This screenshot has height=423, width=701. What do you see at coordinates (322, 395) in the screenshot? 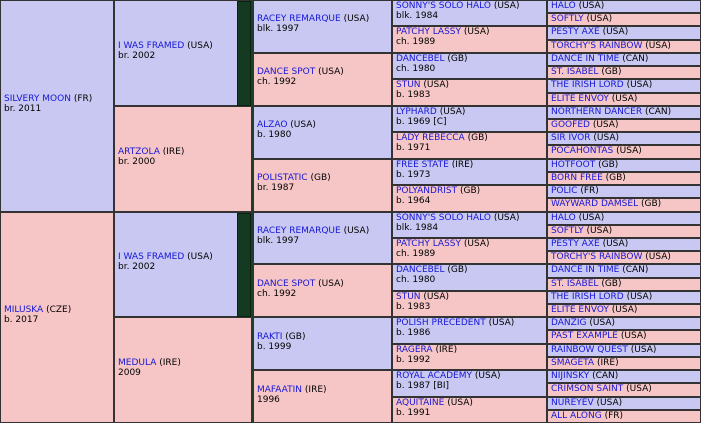
I see `horse-entry: MAFAATIN (IRE) 1996` at bounding box center [322, 395].